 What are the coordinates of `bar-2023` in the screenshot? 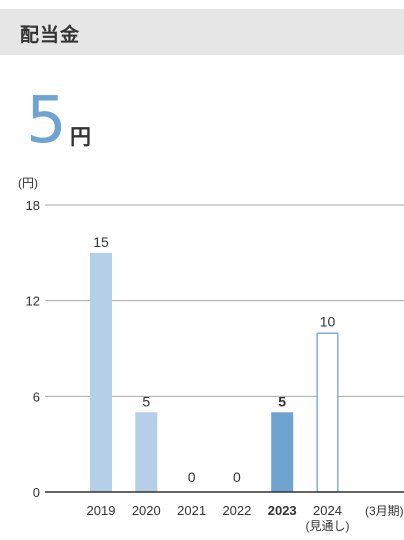 It's located at (282, 452).